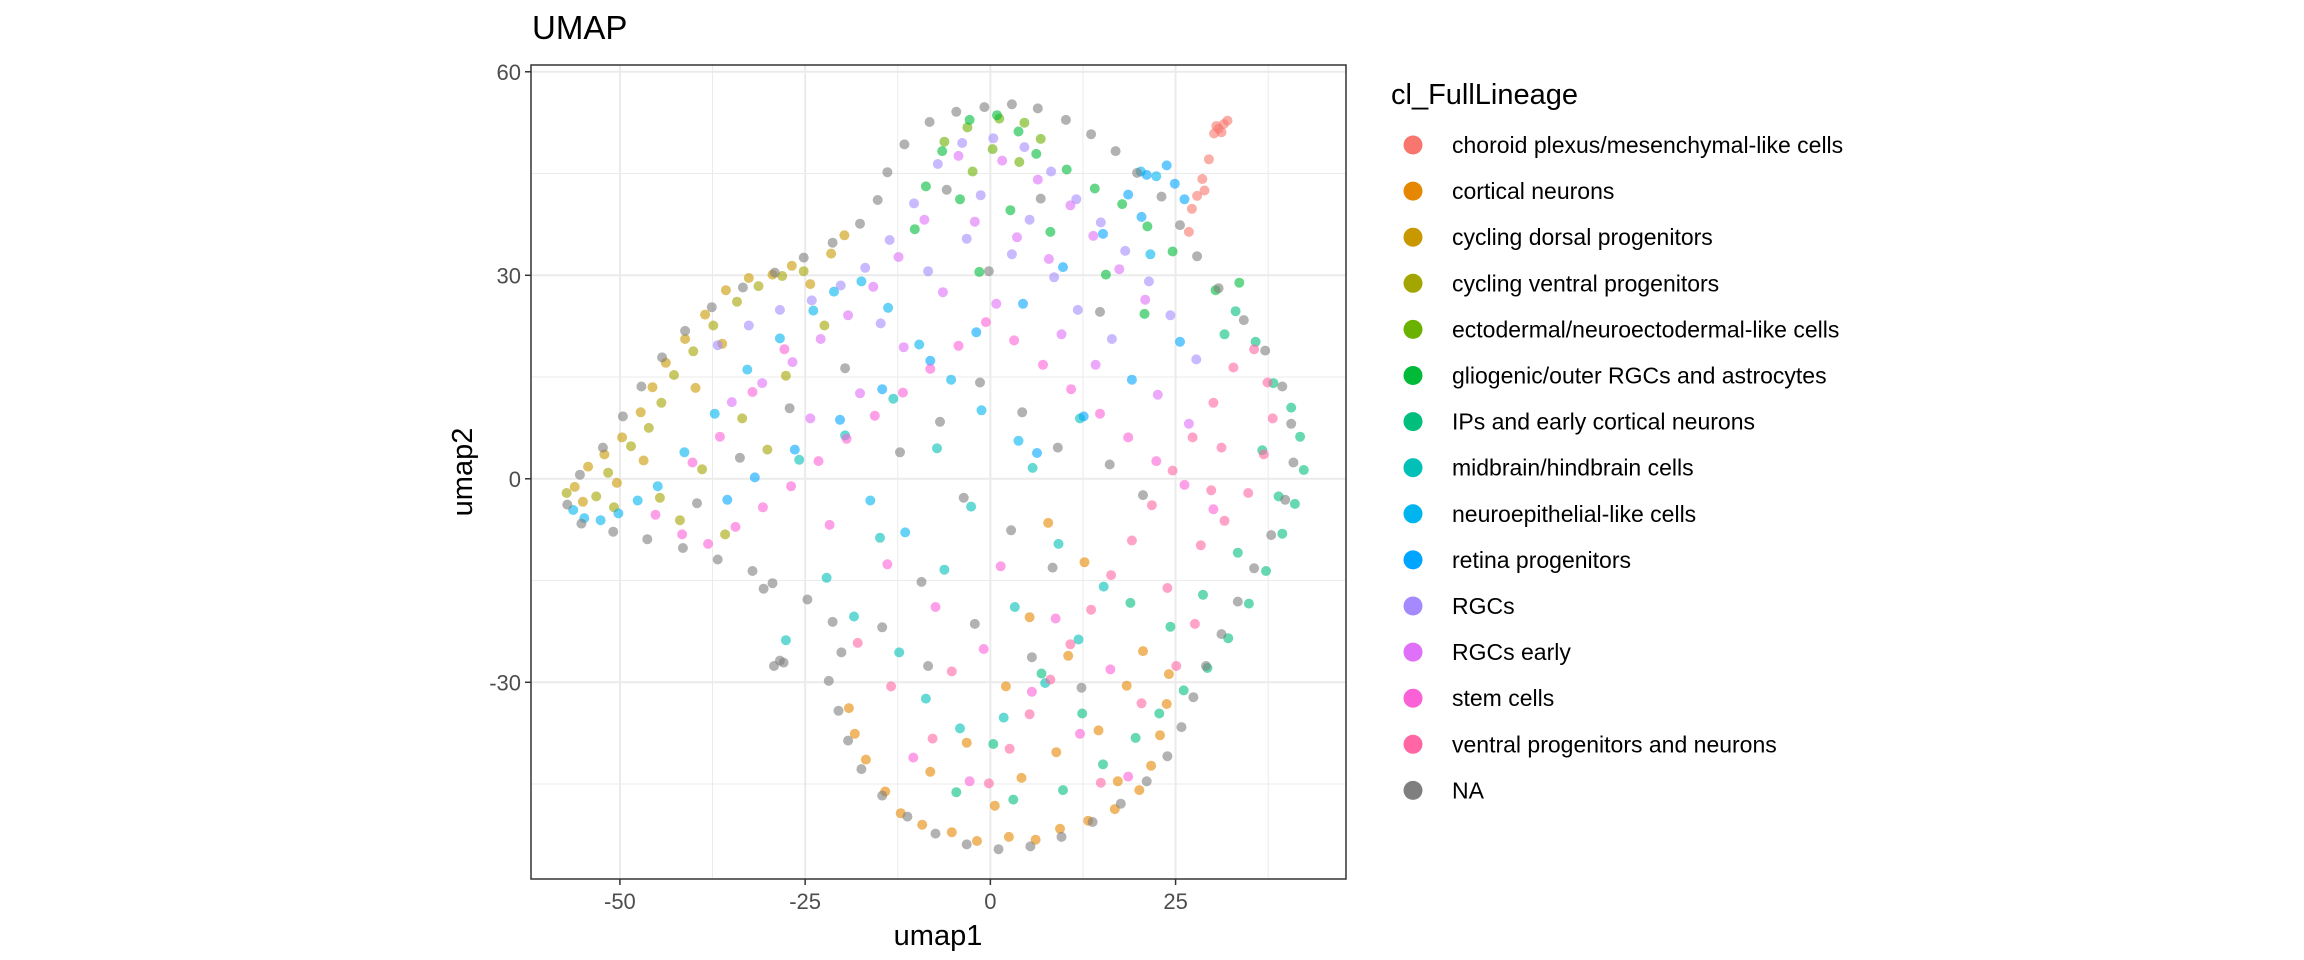 The height and width of the screenshot is (960, 2304). What do you see at coordinates (463, 472) in the screenshot?
I see `y-axis-title: umap2` at bounding box center [463, 472].